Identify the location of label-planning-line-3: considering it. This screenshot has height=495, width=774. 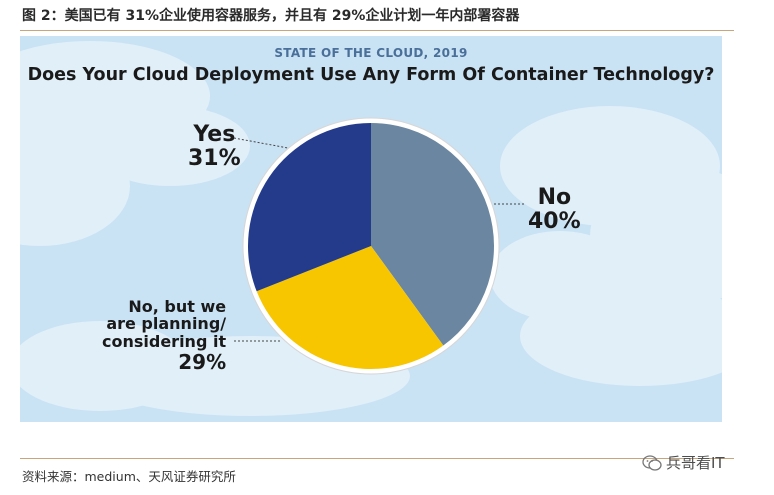
(164, 341).